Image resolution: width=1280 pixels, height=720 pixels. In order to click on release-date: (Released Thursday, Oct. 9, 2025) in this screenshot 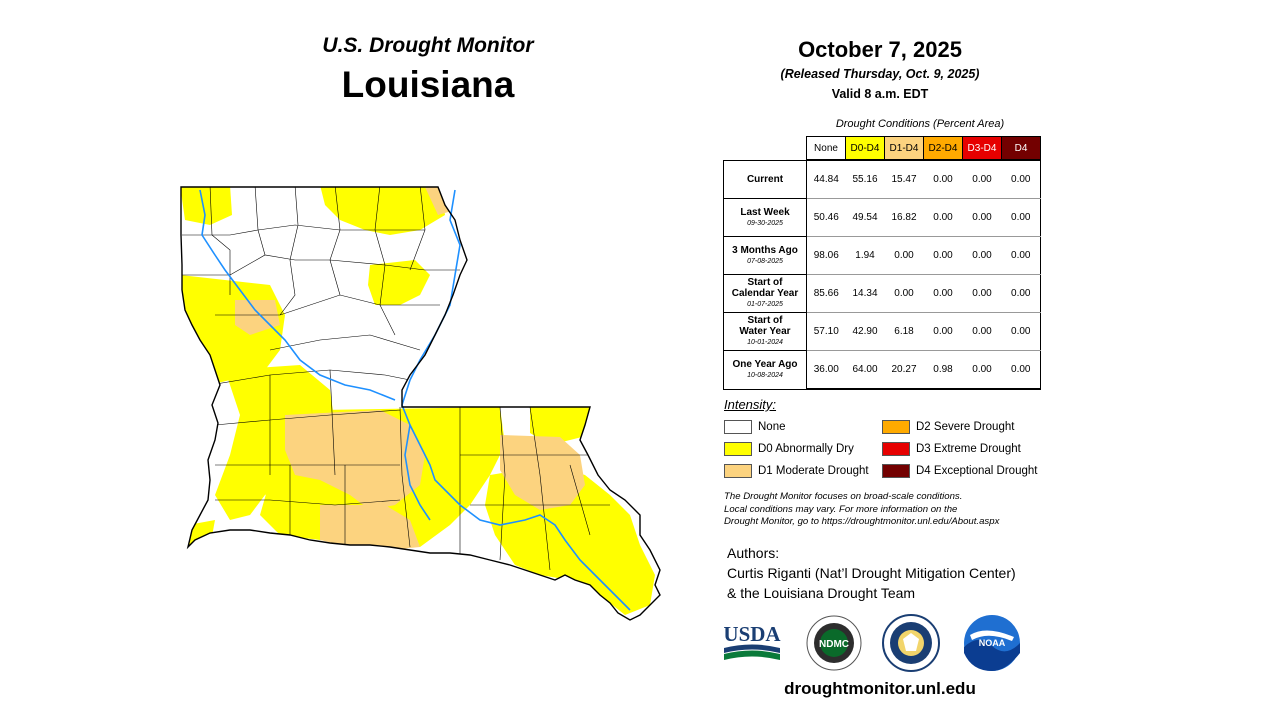, I will do `click(880, 74)`.